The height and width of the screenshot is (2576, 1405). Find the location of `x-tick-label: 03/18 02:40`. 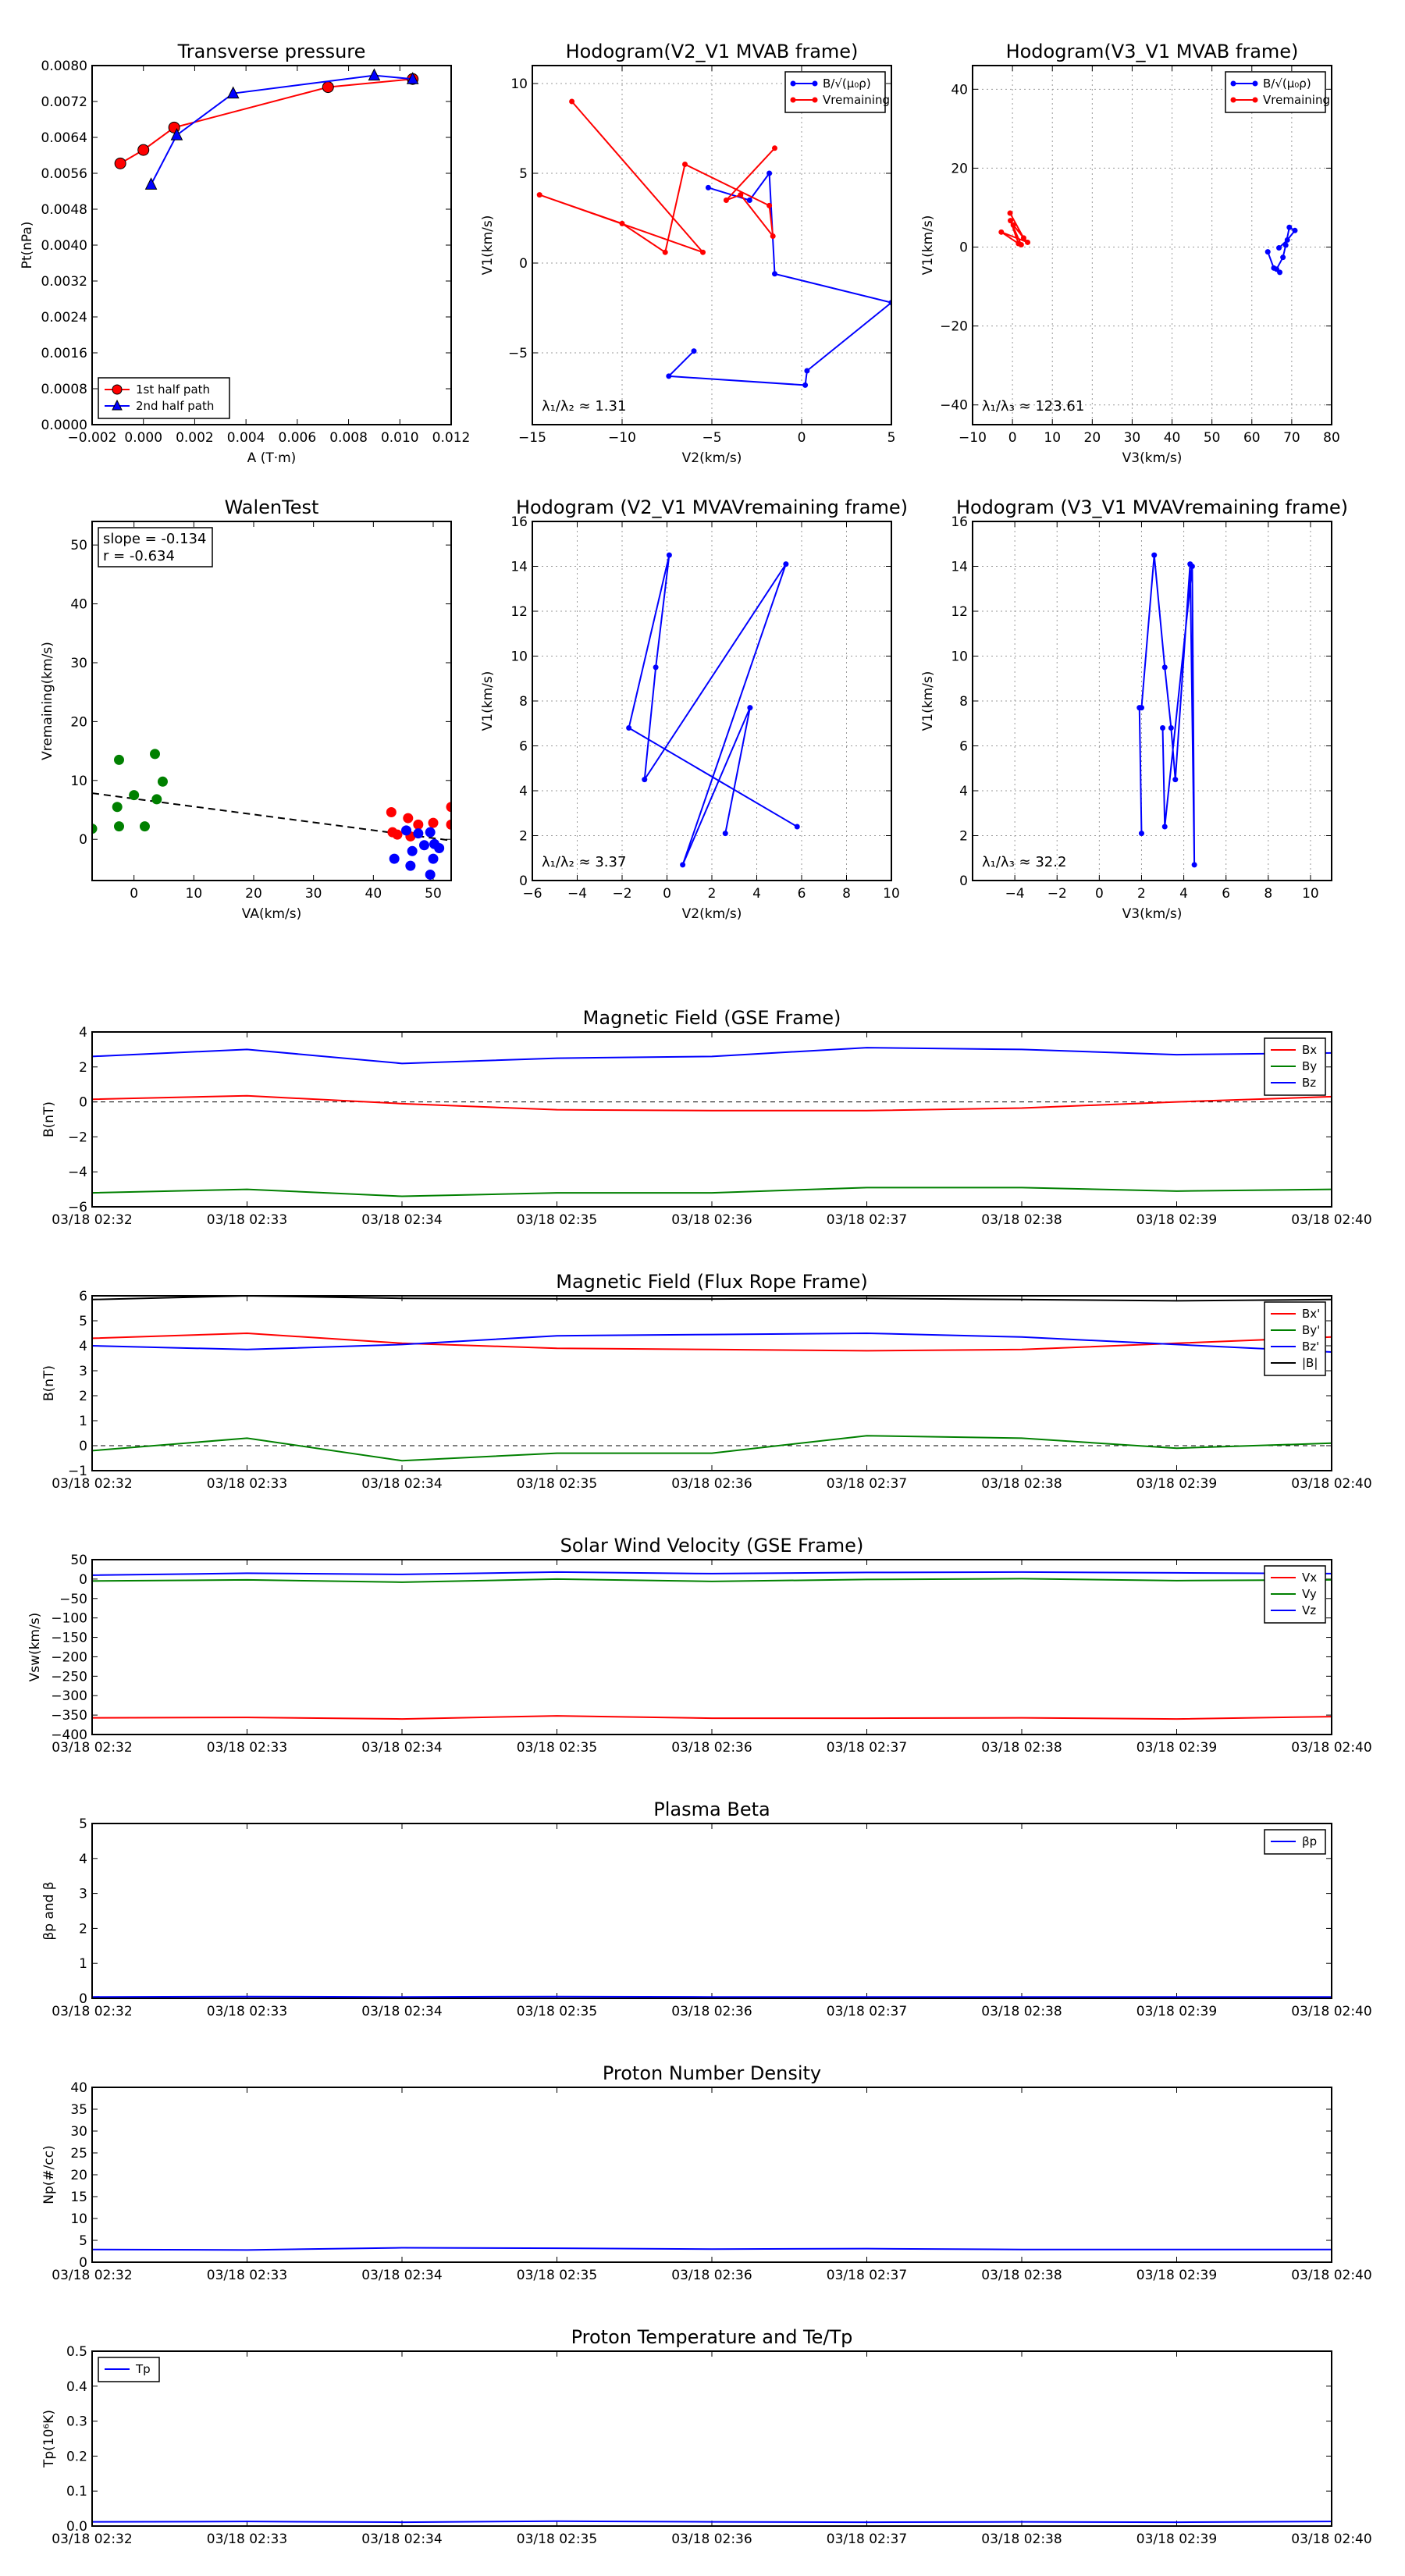

x-tick-label: 03/18 02:40 is located at coordinates (1331, 2539).